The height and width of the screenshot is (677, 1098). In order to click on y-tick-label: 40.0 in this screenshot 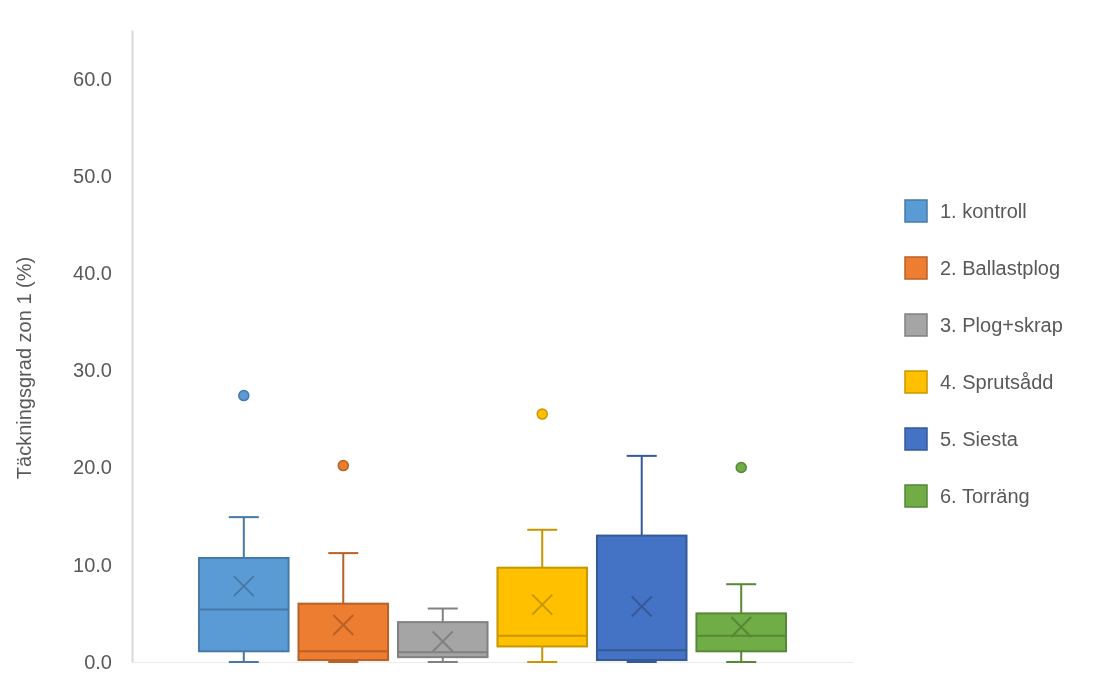, I will do `click(92, 272)`.